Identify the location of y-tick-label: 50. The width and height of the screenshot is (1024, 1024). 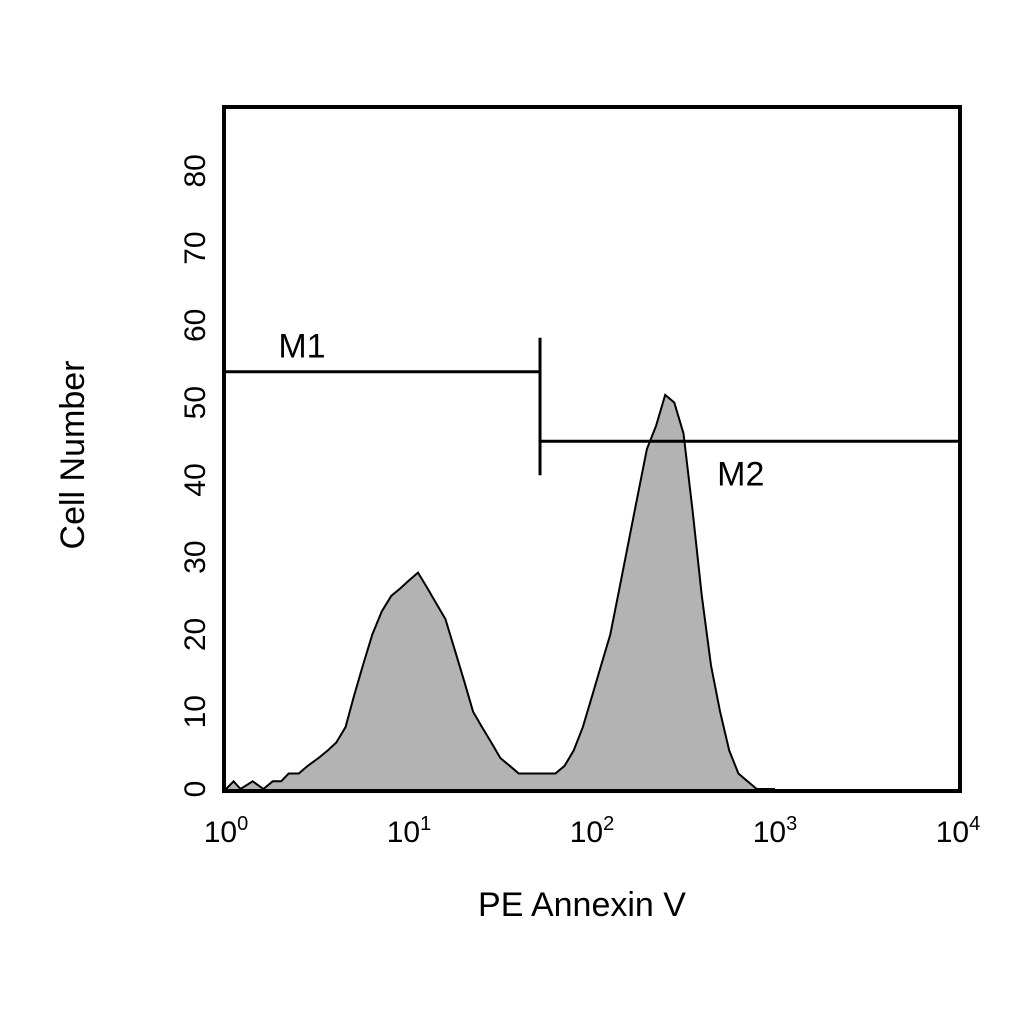
(195, 402).